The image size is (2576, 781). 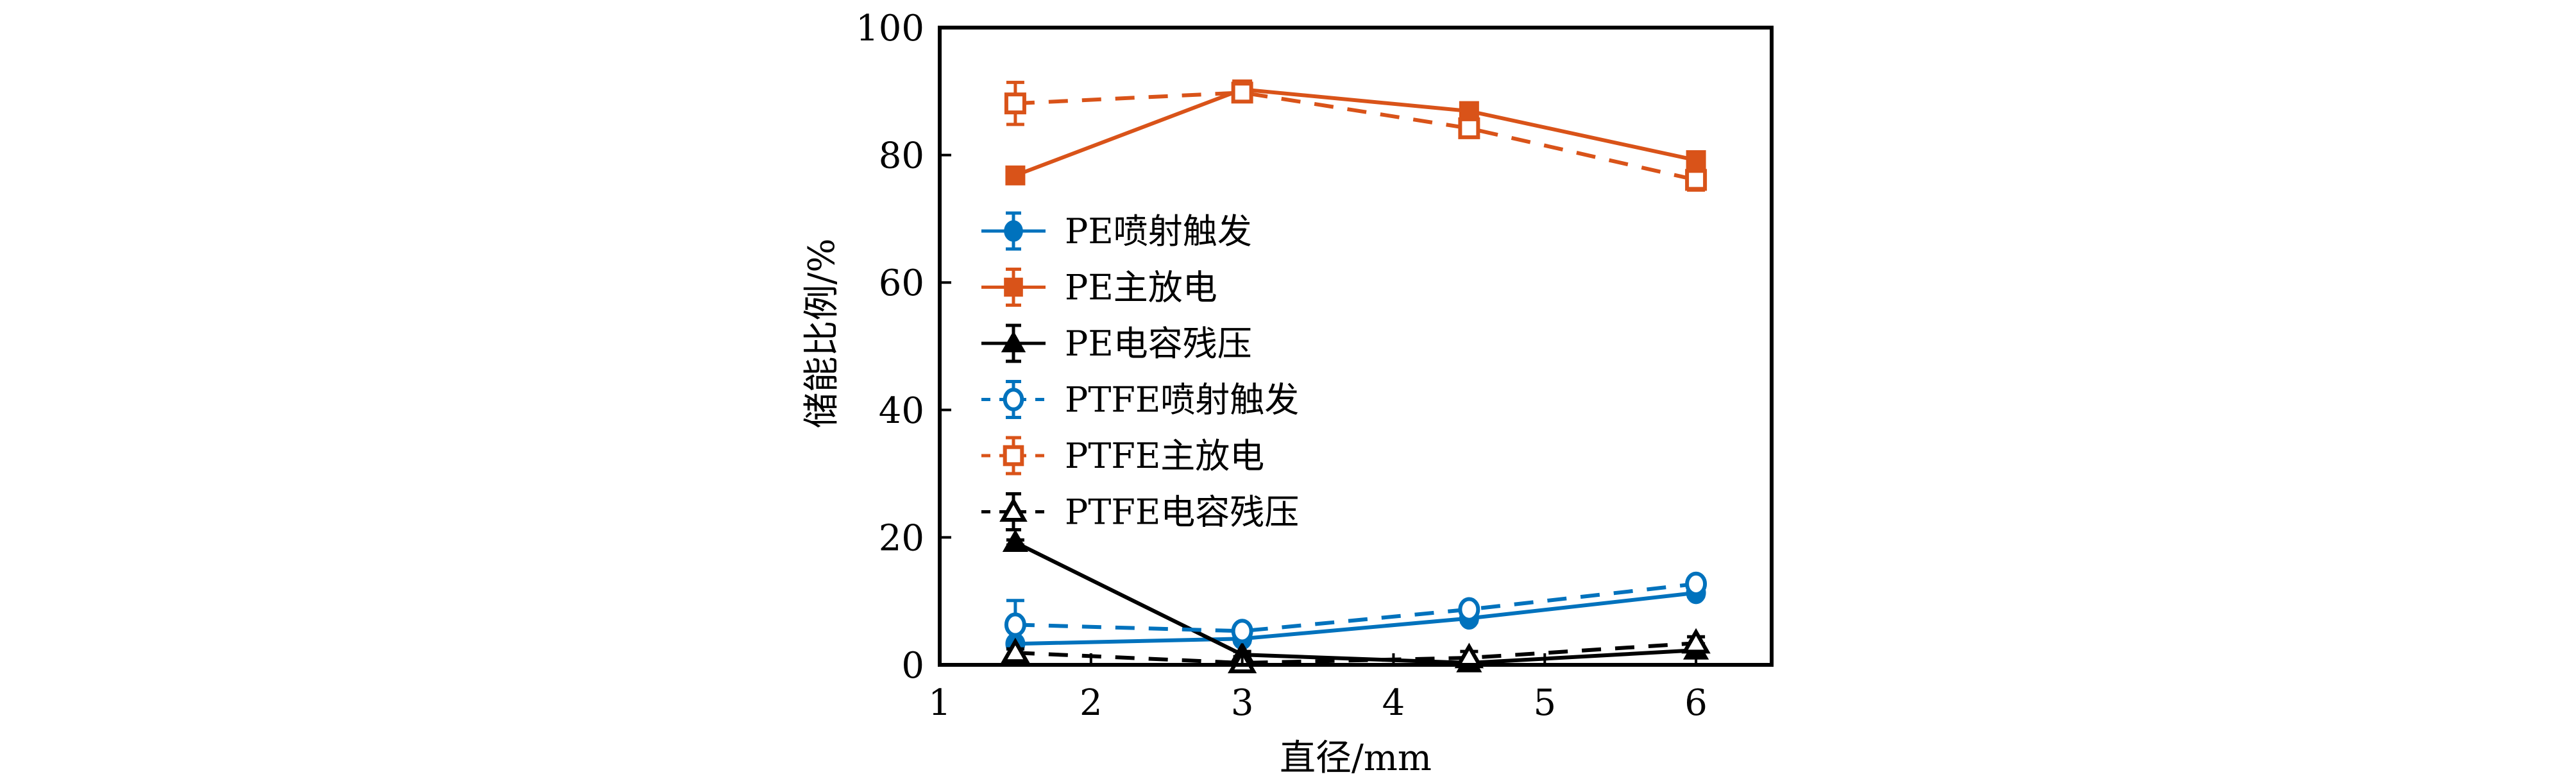 I want to click on x-axis-title: 直径/mm, so click(x=1356, y=758).